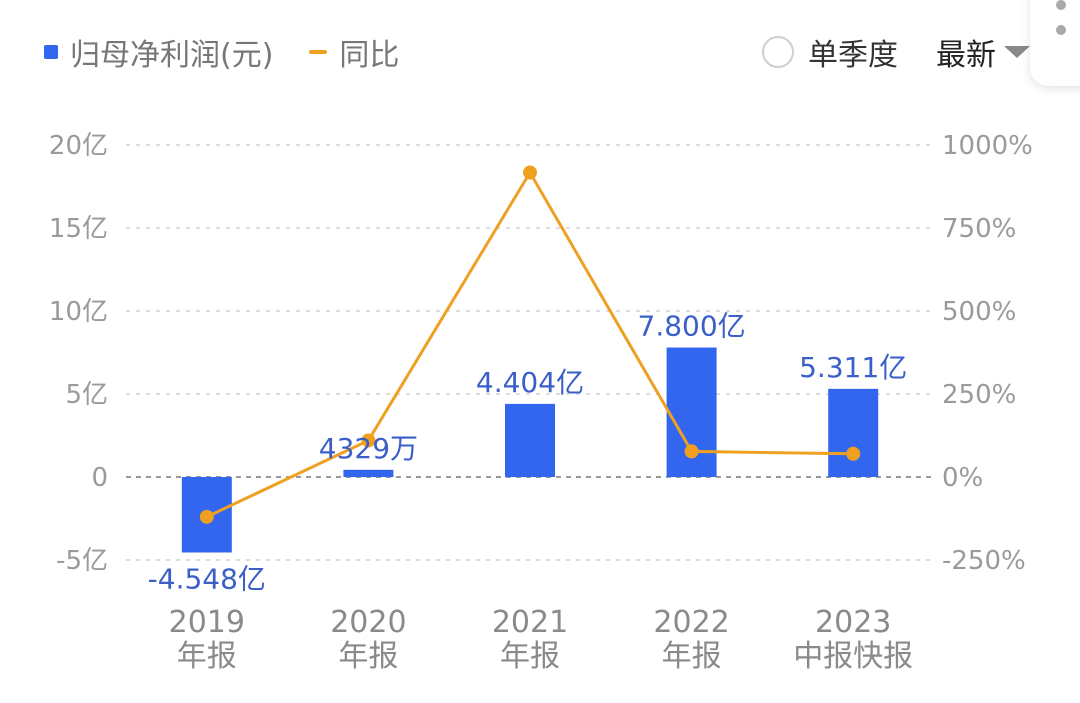 The image size is (1080, 703). Describe the element at coordinates (778, 52) in the screenshot. I see `quarterly-radio` at that location.